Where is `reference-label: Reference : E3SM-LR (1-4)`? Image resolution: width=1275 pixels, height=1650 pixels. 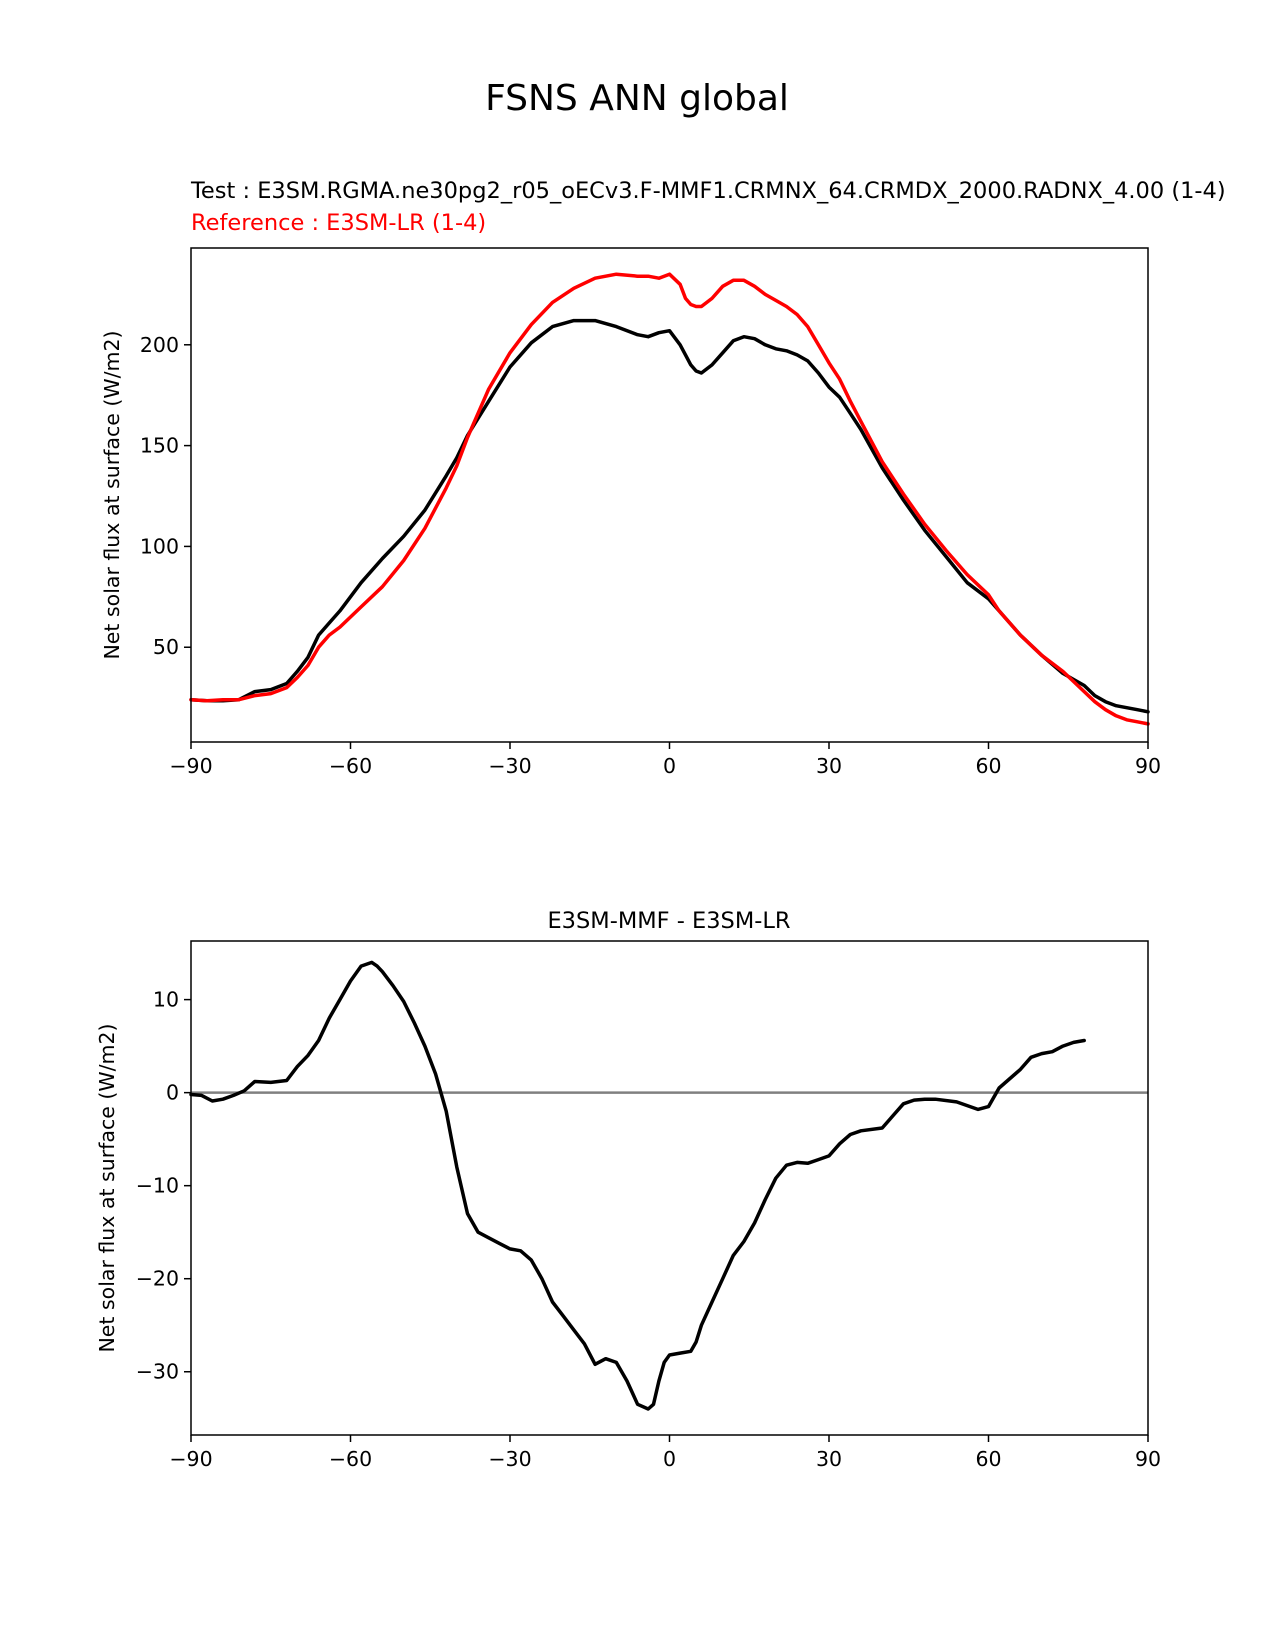 reference-label: Reference : E3SM-LR (1-4) is located at coordinates (338, 223).